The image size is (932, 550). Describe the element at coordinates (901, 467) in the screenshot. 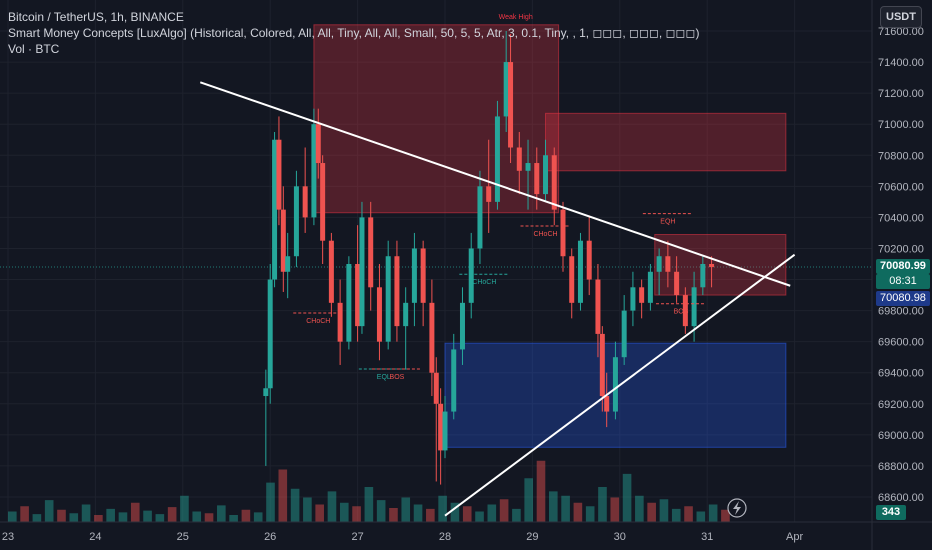

I see `y-tick-label: 68800.00` at that location.